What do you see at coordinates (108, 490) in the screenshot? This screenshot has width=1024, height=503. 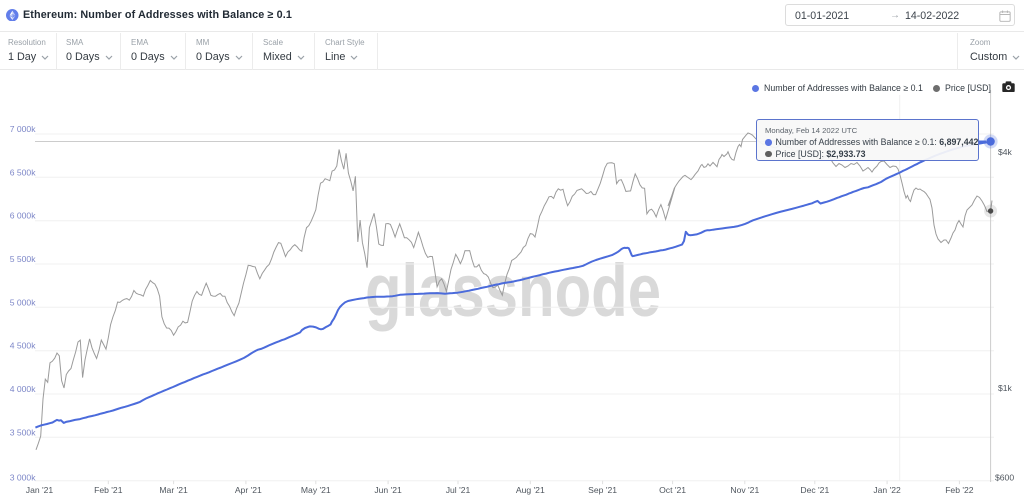 I see `svg-text: Feb '21` at bounding box center [108, 490].